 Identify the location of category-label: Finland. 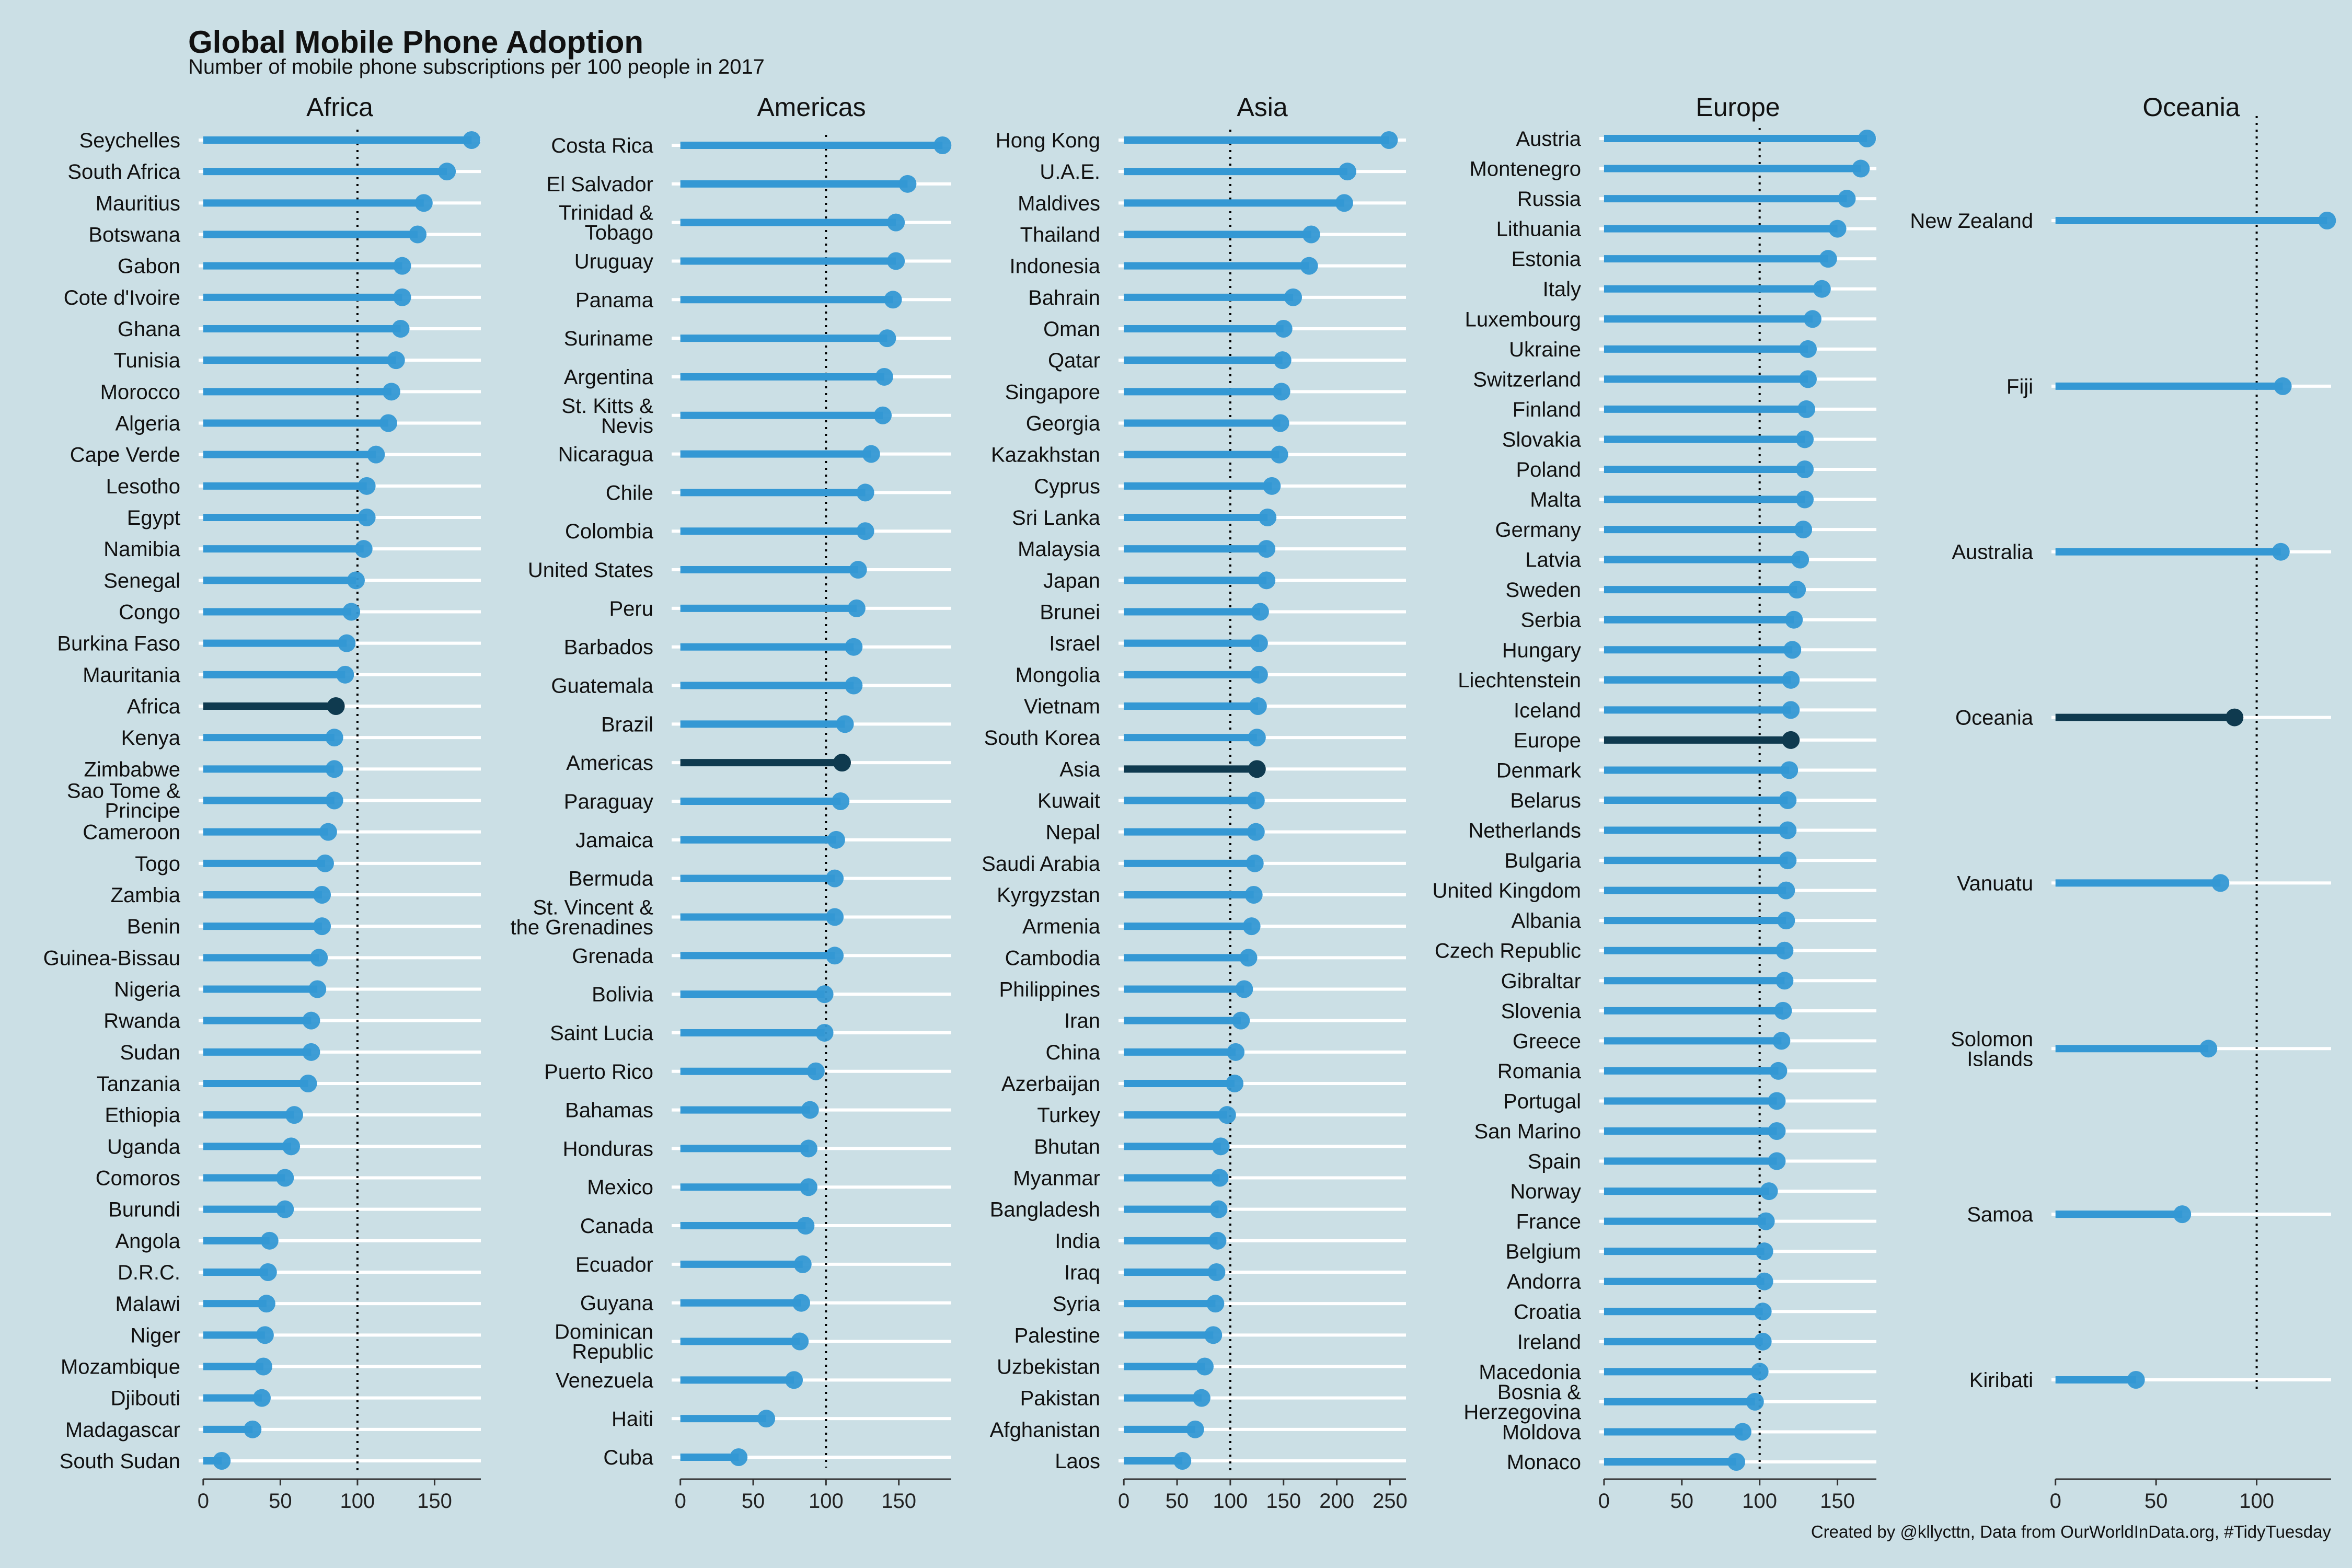
(1547, 409).